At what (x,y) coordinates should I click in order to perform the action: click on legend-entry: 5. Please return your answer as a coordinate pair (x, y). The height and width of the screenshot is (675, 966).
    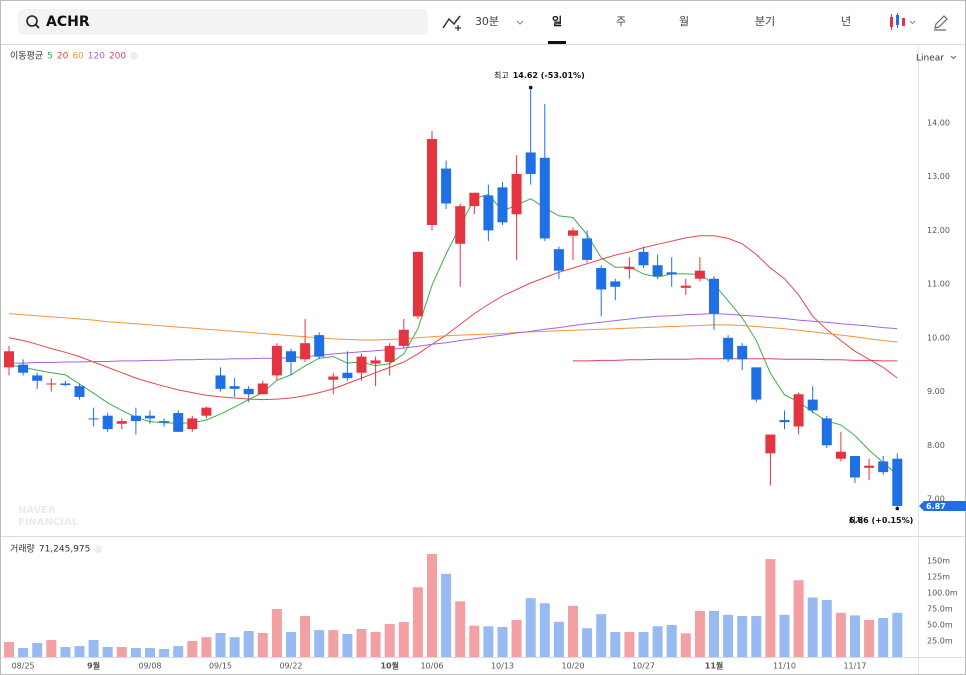
    Looking at the image, I should click on (50, 57).